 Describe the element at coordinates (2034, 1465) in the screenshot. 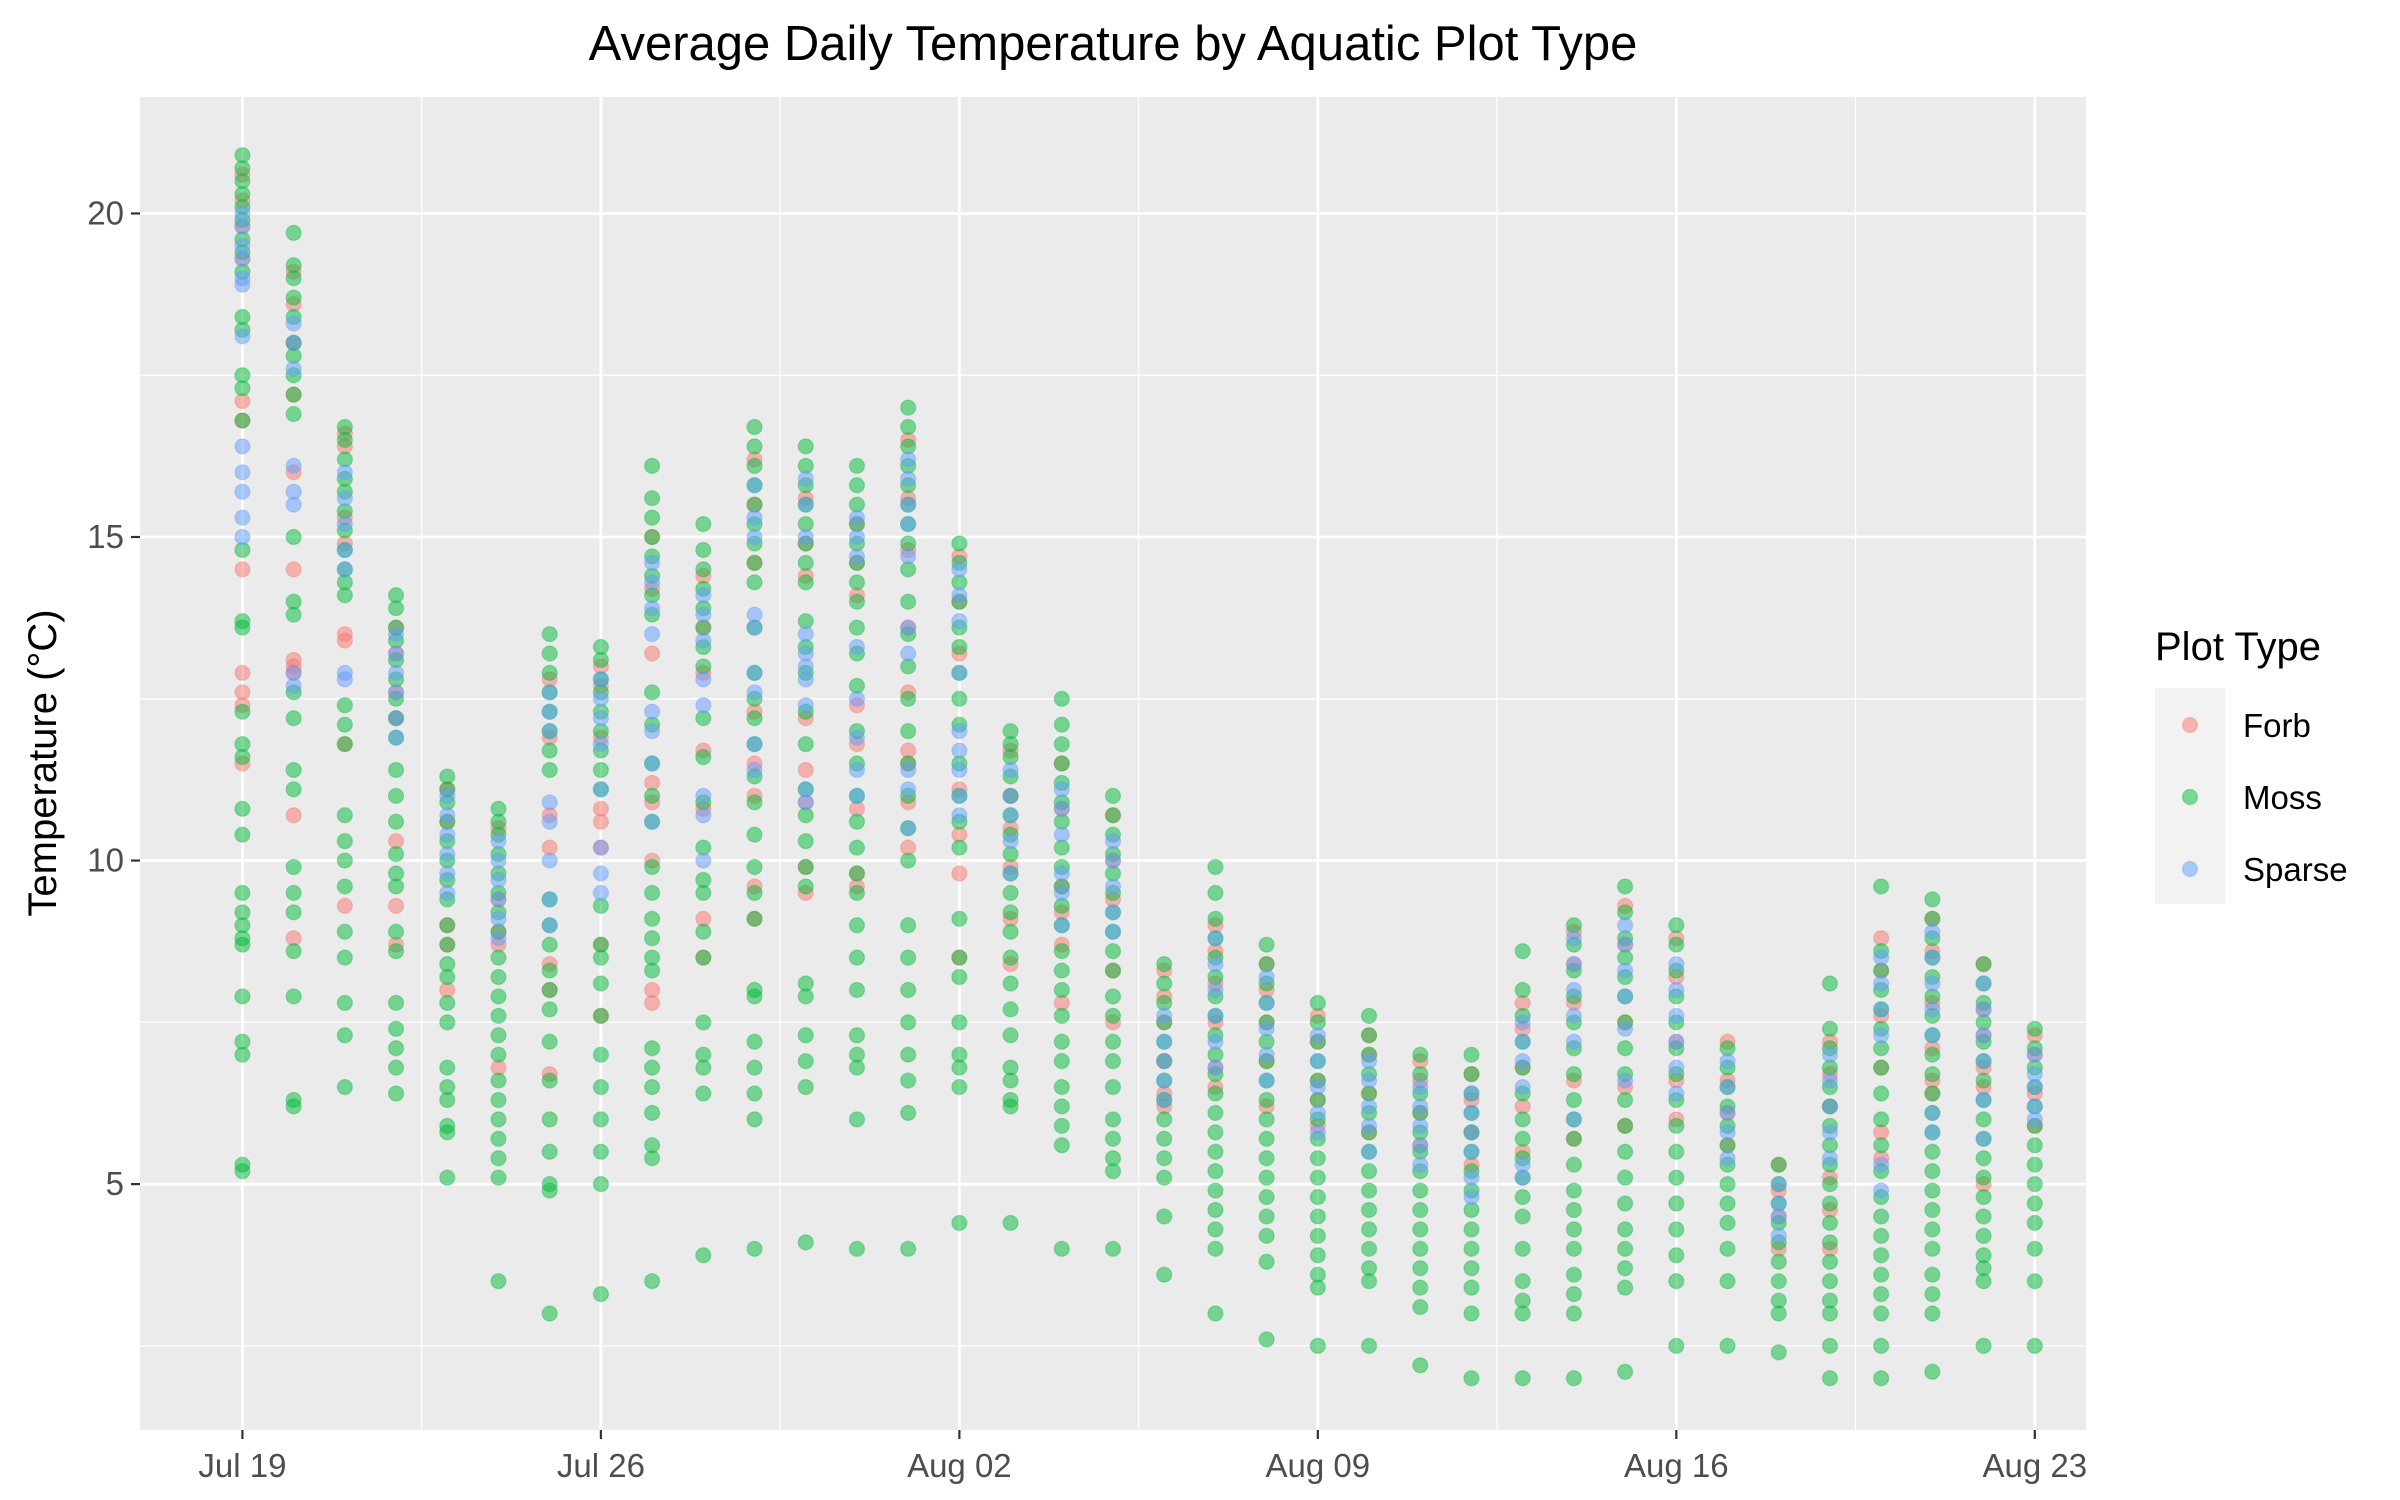

I see `x-tick-label: Aug 23` at that location.